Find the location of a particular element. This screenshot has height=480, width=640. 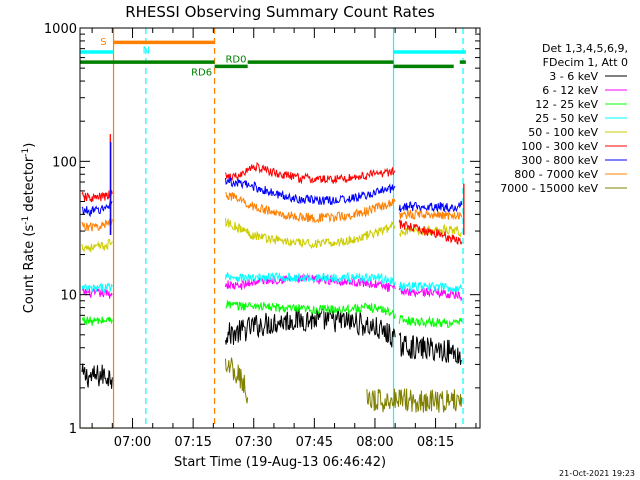

x-tick-label-1: 07:15 is located at coordinates (192, 442).